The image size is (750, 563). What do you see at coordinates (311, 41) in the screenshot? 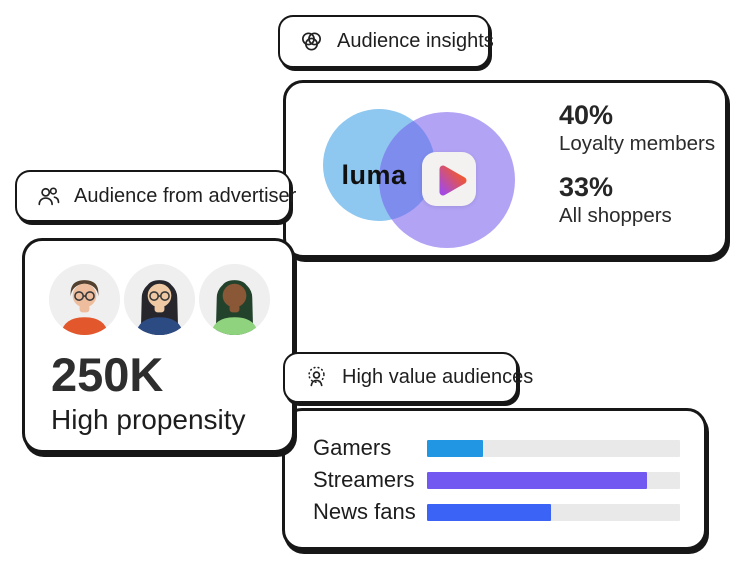
I see `venn-circles-icon` at bounding box center [311, 41].